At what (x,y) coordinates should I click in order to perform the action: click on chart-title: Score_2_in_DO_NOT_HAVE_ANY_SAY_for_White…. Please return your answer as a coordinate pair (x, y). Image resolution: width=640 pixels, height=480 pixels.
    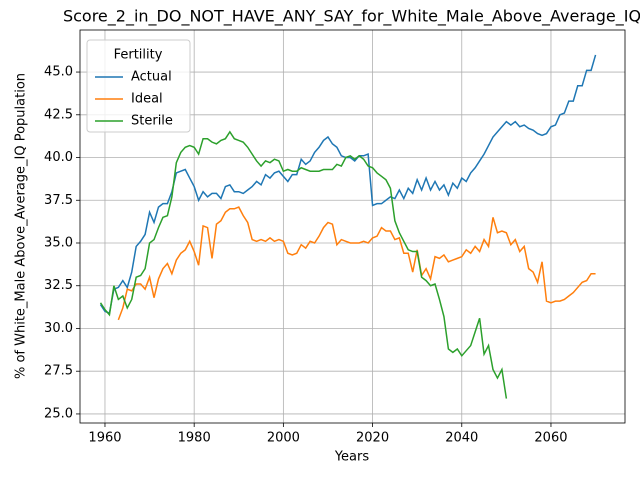
    Looking at the image, I should click on (351, 17).